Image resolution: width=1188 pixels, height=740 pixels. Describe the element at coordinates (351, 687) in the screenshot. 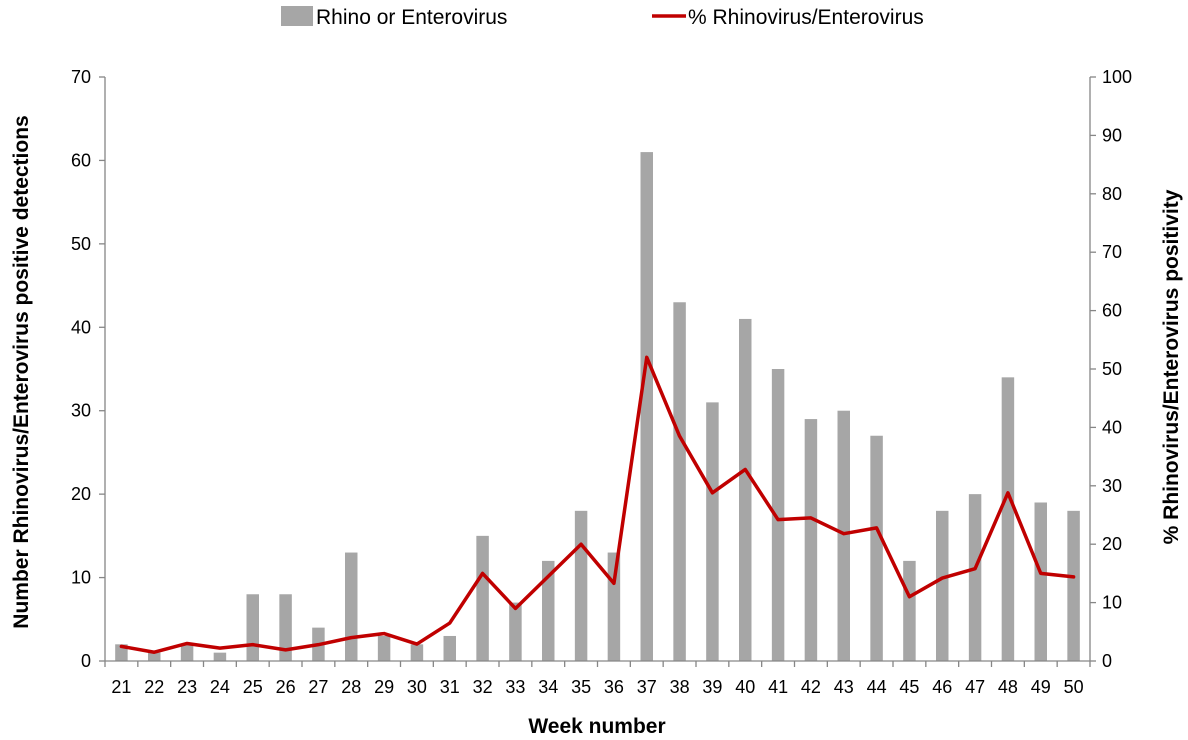

I see `x-tick-label: 28` at that location.